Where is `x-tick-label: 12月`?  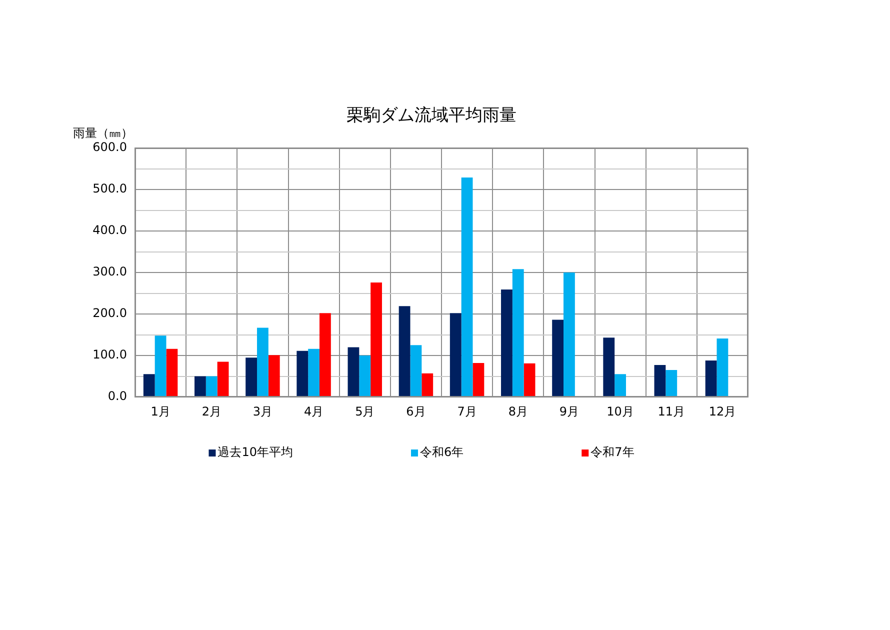
x-tick-label: 12月 is located at coordinates (722, 411).